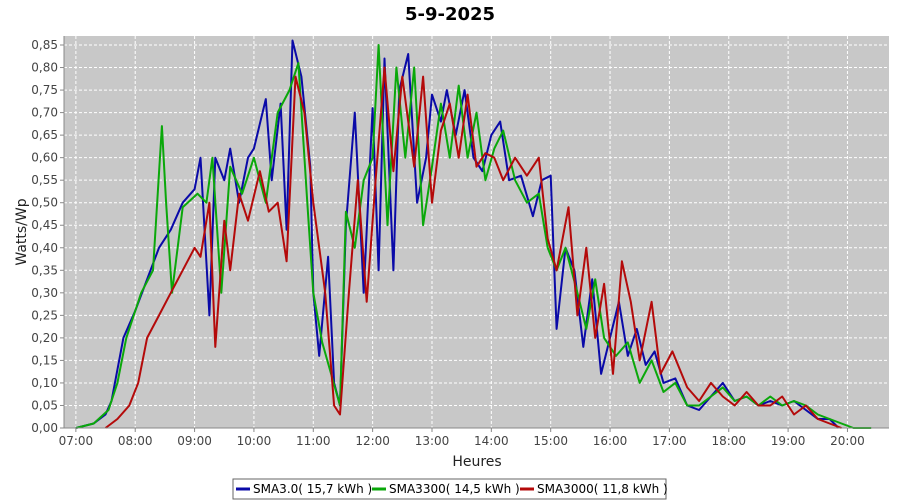  What do you see at coordinates (610, 441) in the screenshot?
I see `x-tick-label: 16:00` at bounding box center [610, 441].